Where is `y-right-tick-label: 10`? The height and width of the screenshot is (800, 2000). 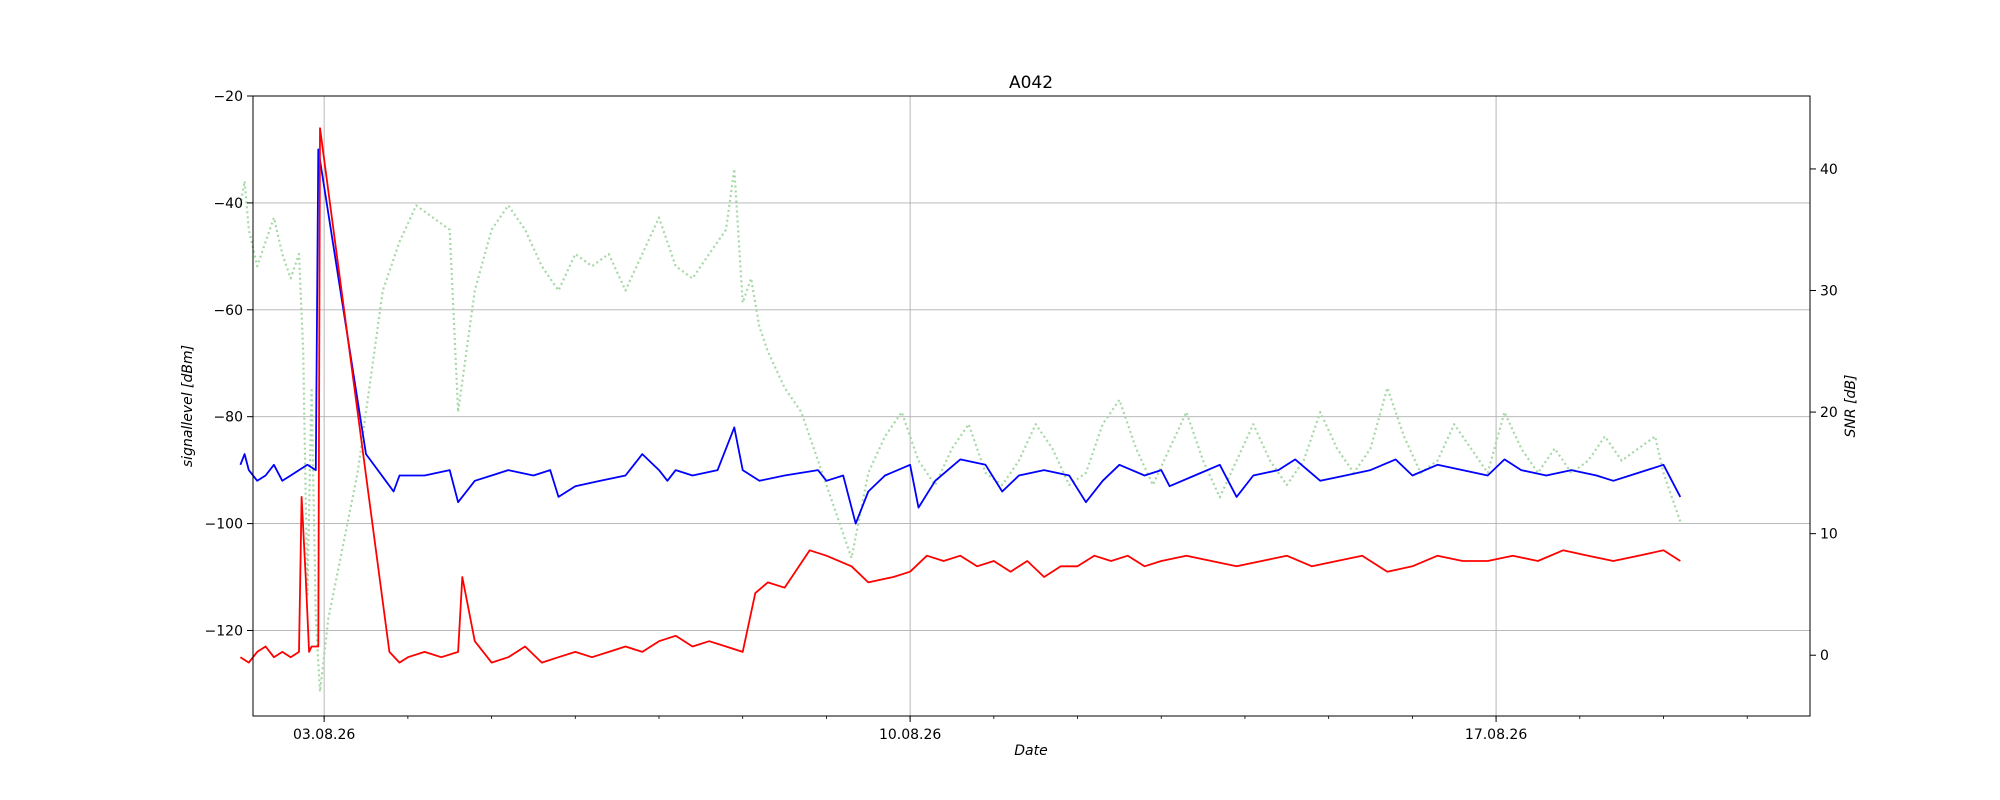
y-right-tick-label: 10 is located at coordinates (1829, 535).